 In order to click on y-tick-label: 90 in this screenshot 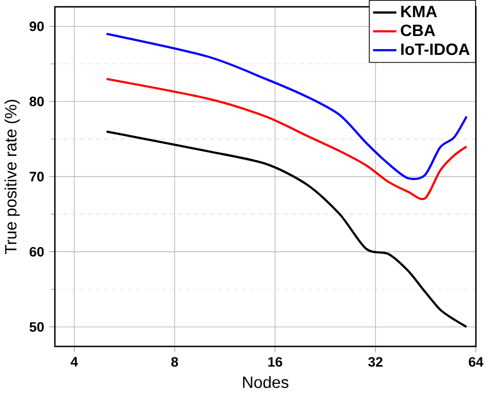, I will do `click(37, 27)`.